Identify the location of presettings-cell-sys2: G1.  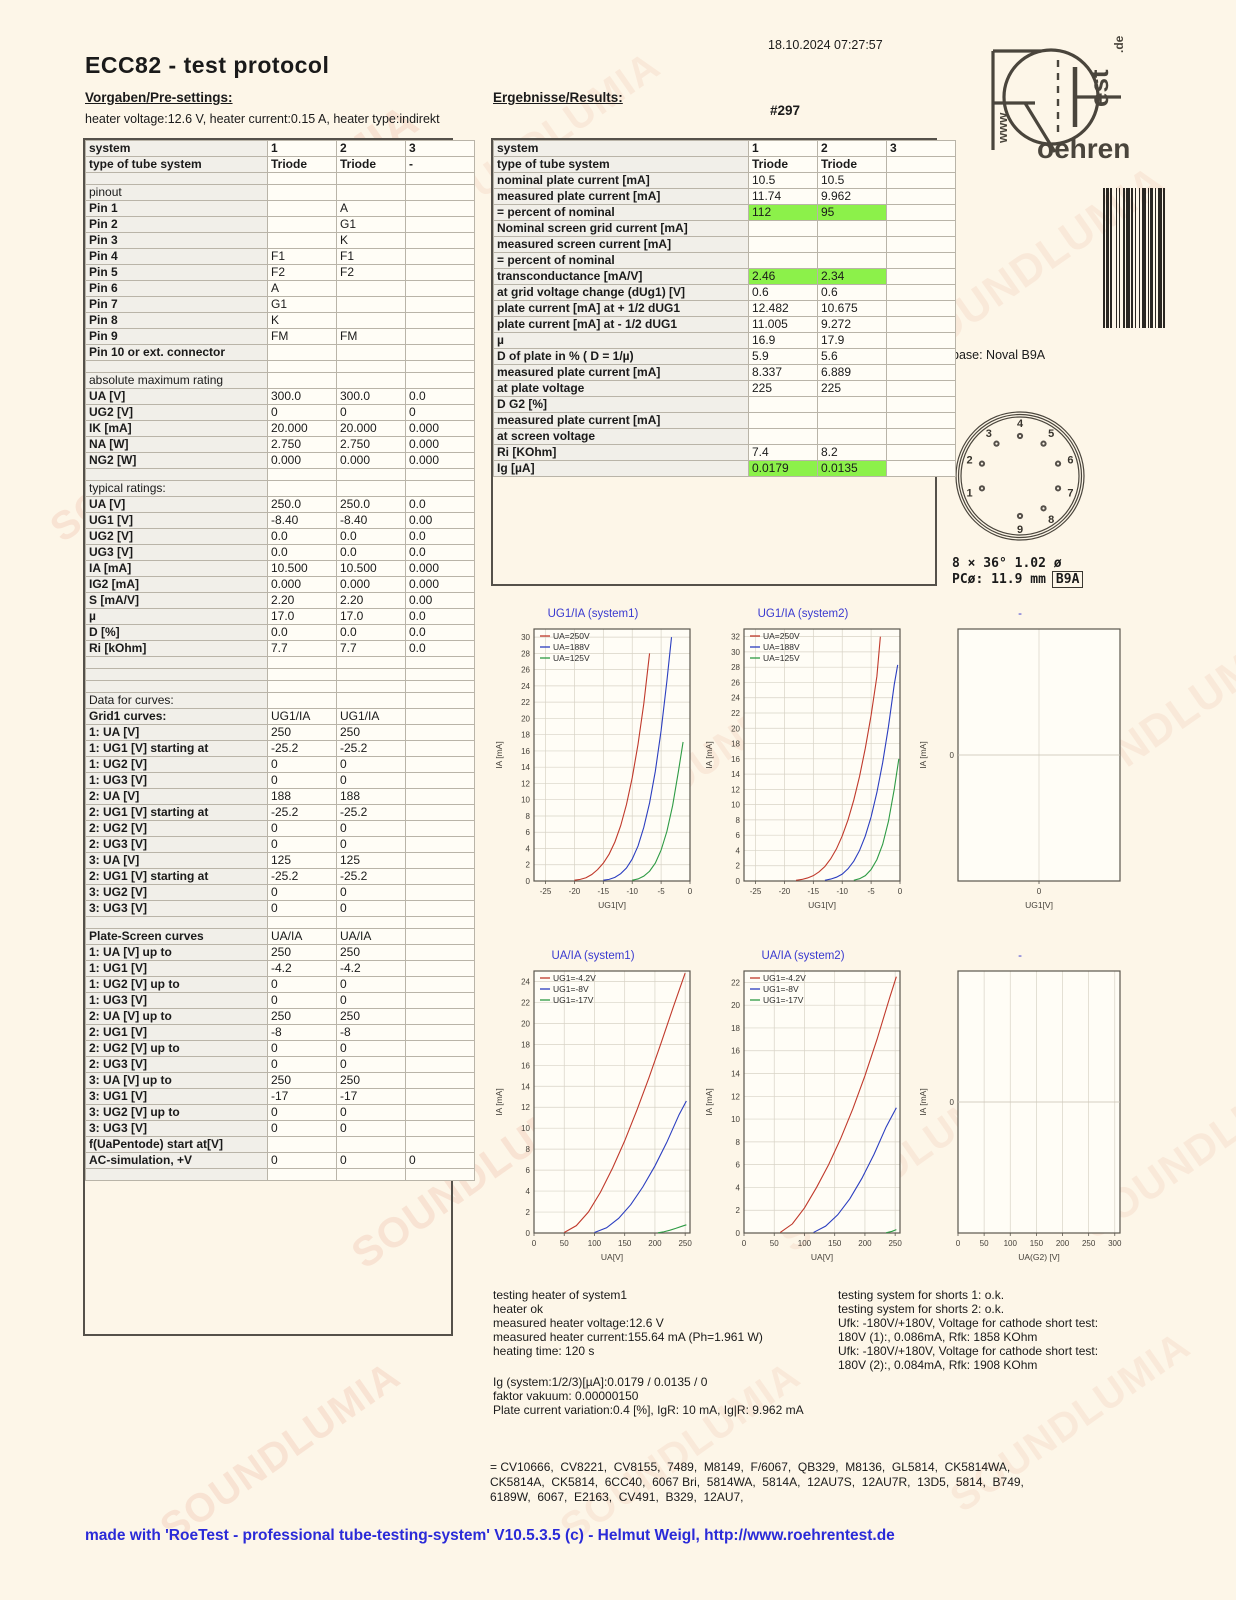
(371, 224).